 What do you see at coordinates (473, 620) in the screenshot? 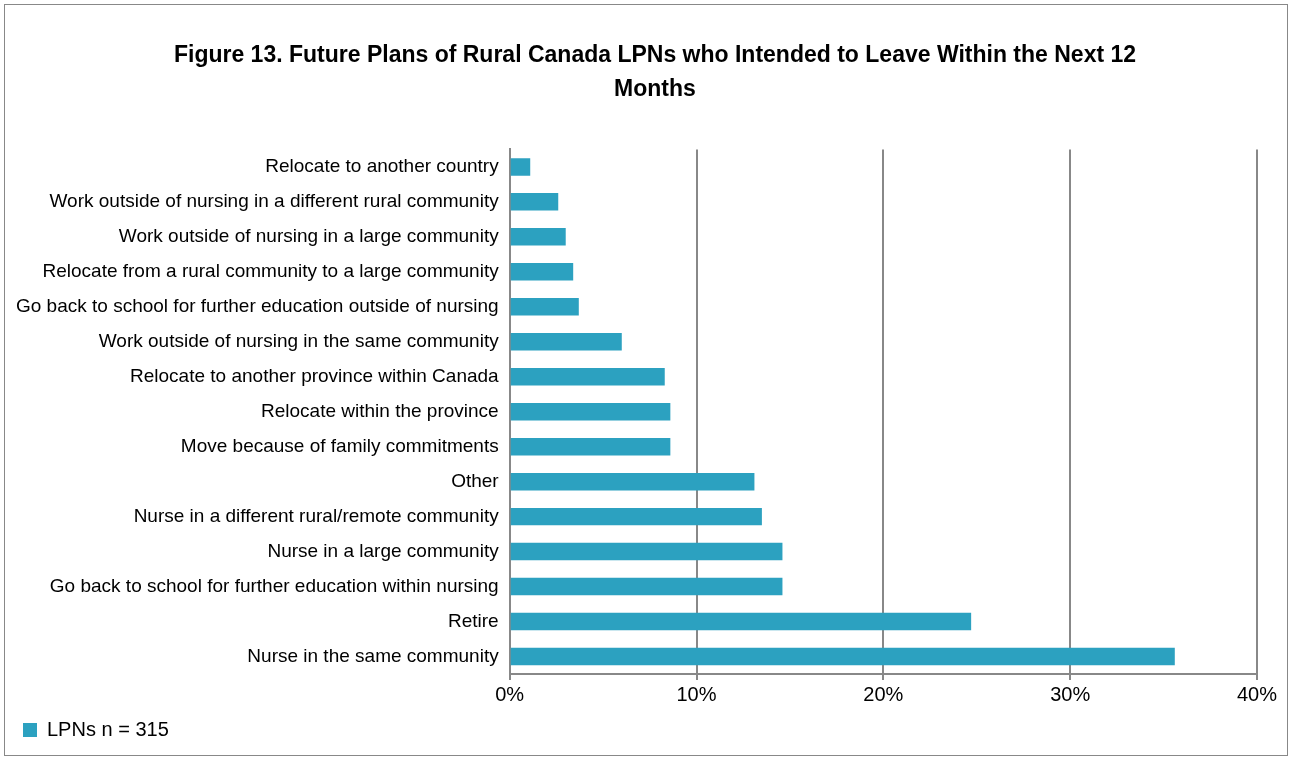
I see `y-tick-label: Retire` at bounding box center [473, 620].